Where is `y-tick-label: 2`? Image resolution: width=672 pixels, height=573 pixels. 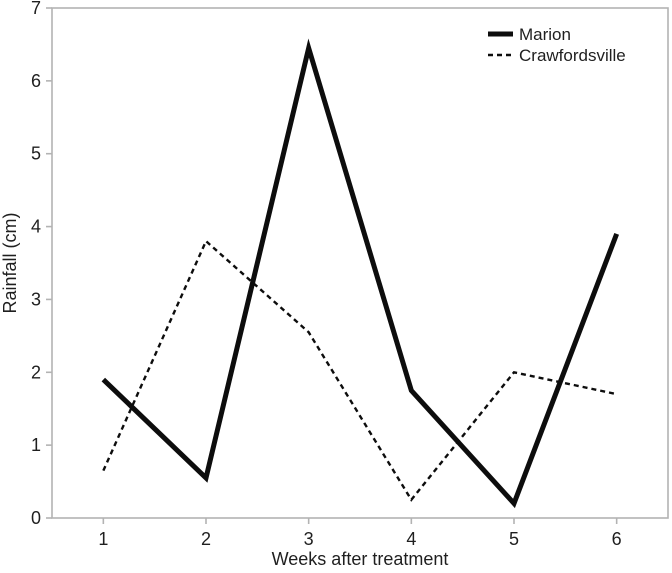
y-tick-label: 2 is located at coordinates (36, 372).